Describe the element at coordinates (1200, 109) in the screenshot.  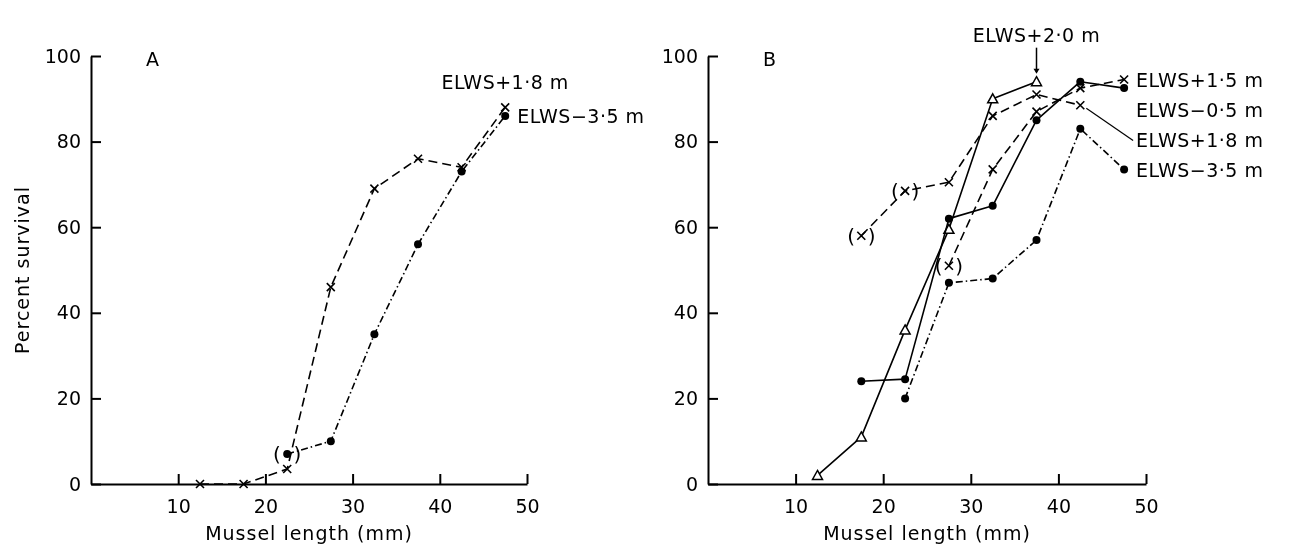
I see `series-label: ELWS−0·5 m` at that location.